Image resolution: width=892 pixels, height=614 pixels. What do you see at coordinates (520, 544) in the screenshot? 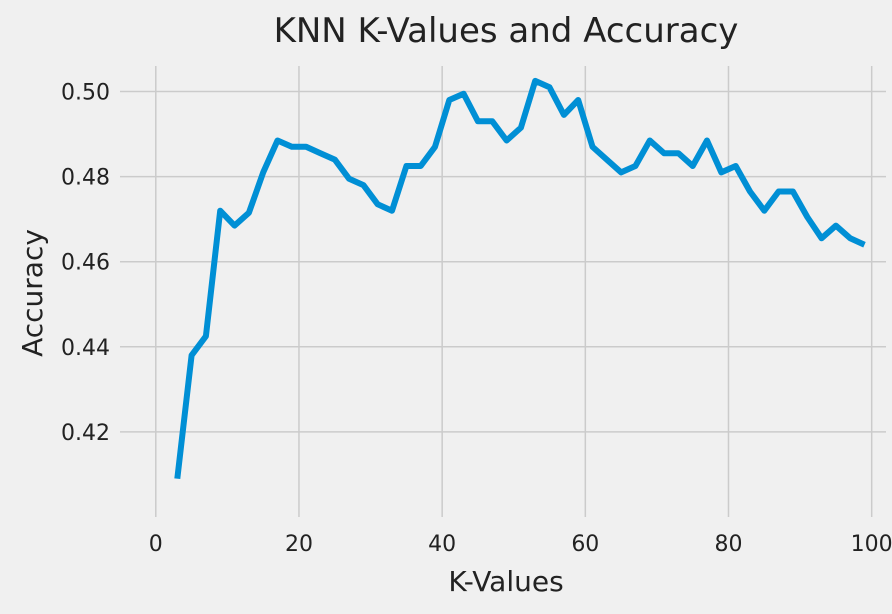
I see `x-axis-ticks: 0 20 40 60 80 100` at bounding box center [520, 544].